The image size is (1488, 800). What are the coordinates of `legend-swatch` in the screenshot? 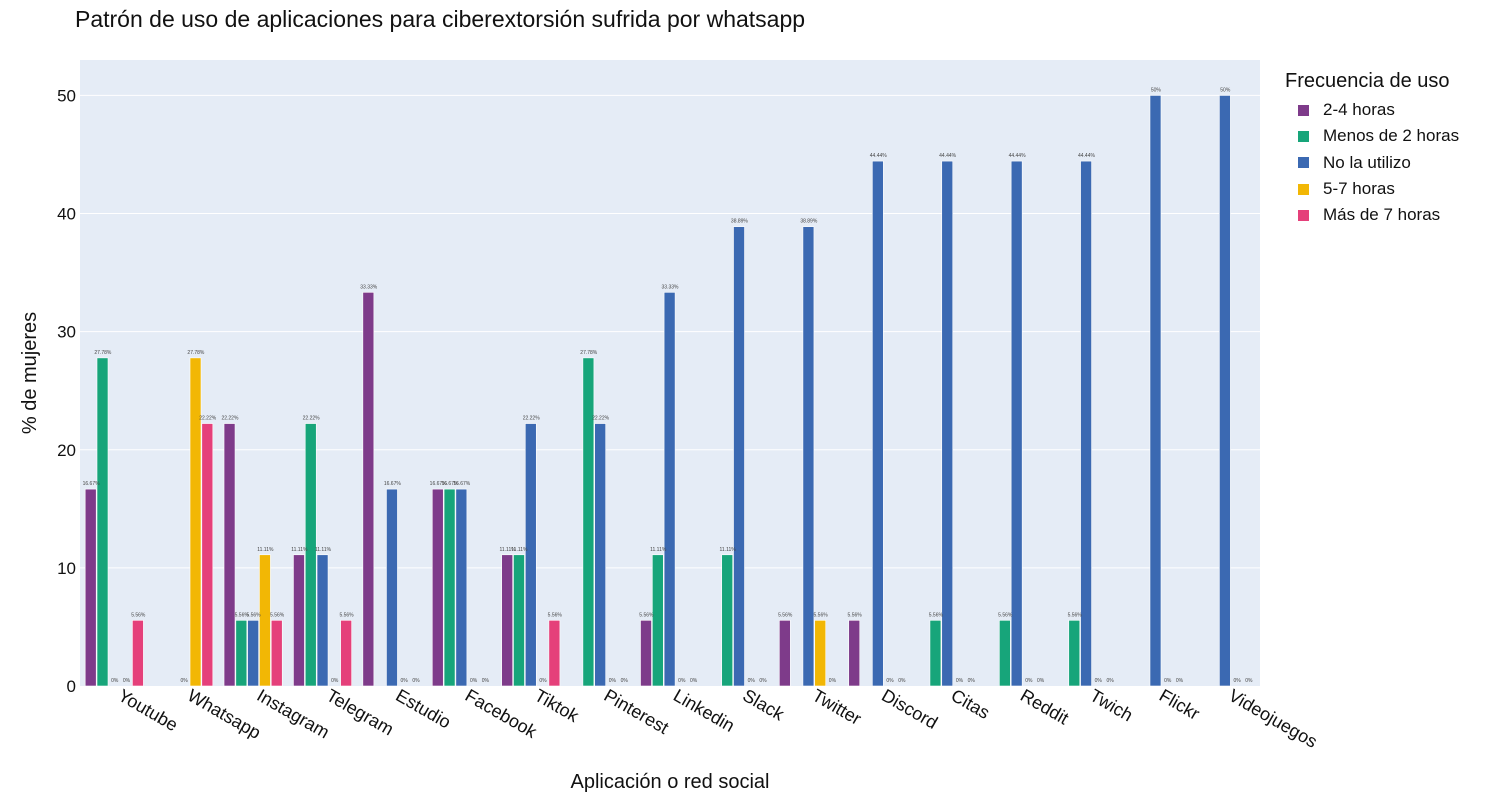 It's located at (1303, 110).